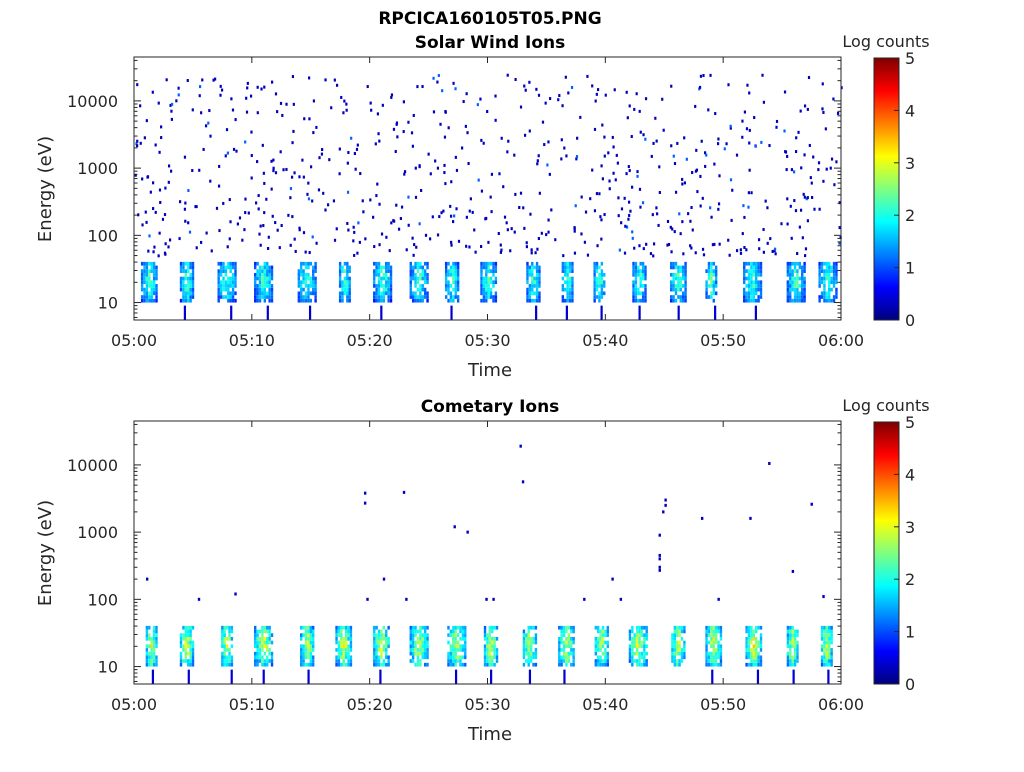 The width and height of the screenshot is (1024, 772). Describe the element at coordinates (490, 43) in the screenshot. I see `panel-title: Solar Wind Ions` at that location.